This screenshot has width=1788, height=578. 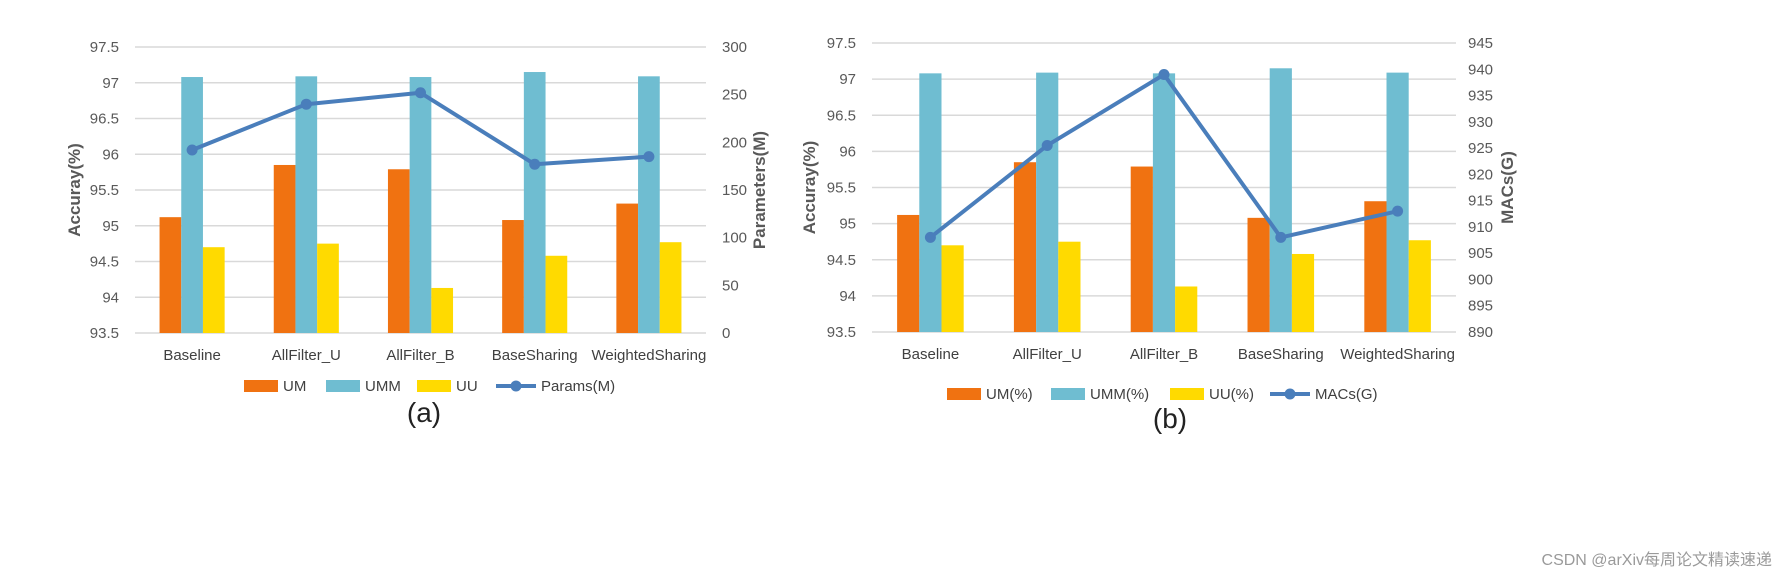 I want to click on legend-label-1: UMM, so click(x=383, y=386).